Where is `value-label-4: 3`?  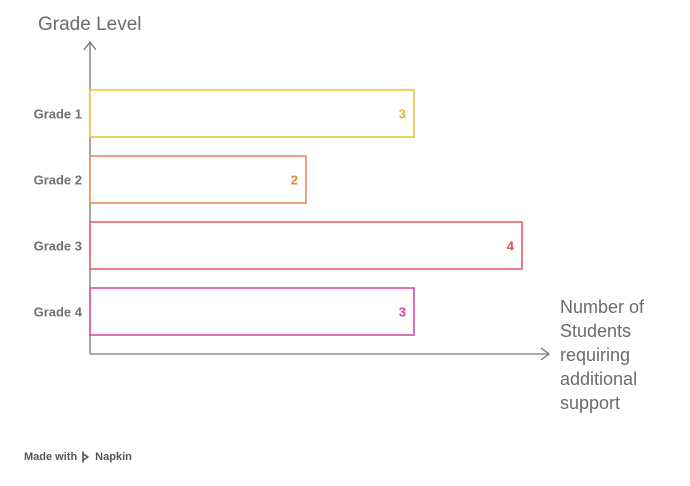 value-label-4: 3 is located at coordinates (402, 312).